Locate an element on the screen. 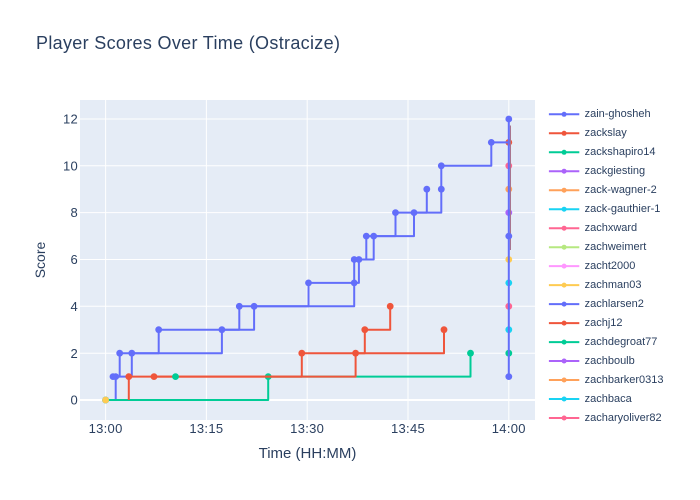 Image resolution: width=700 pixels, height=500 pixels. svg-text: zachman03 is located at coordinates (613, 285).